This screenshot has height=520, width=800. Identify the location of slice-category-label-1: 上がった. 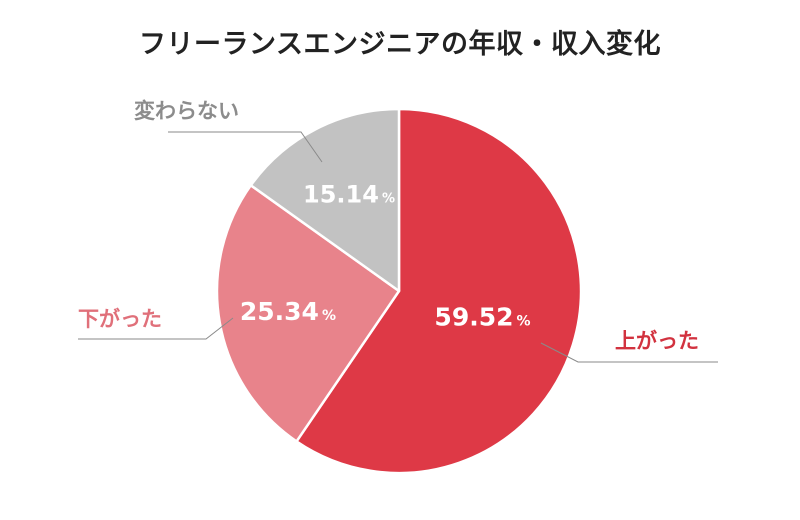
(657, 341).